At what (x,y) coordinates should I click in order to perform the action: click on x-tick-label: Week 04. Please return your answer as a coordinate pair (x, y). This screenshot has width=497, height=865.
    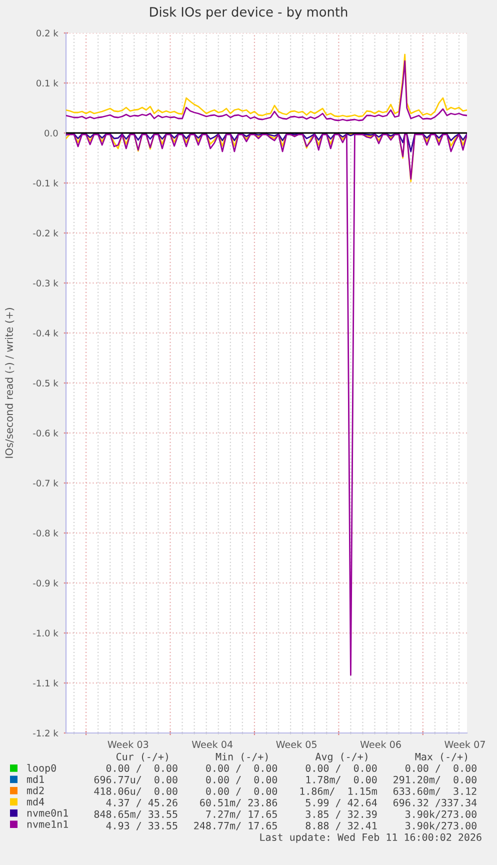
    Looking at the image, I should click on (212, 744).